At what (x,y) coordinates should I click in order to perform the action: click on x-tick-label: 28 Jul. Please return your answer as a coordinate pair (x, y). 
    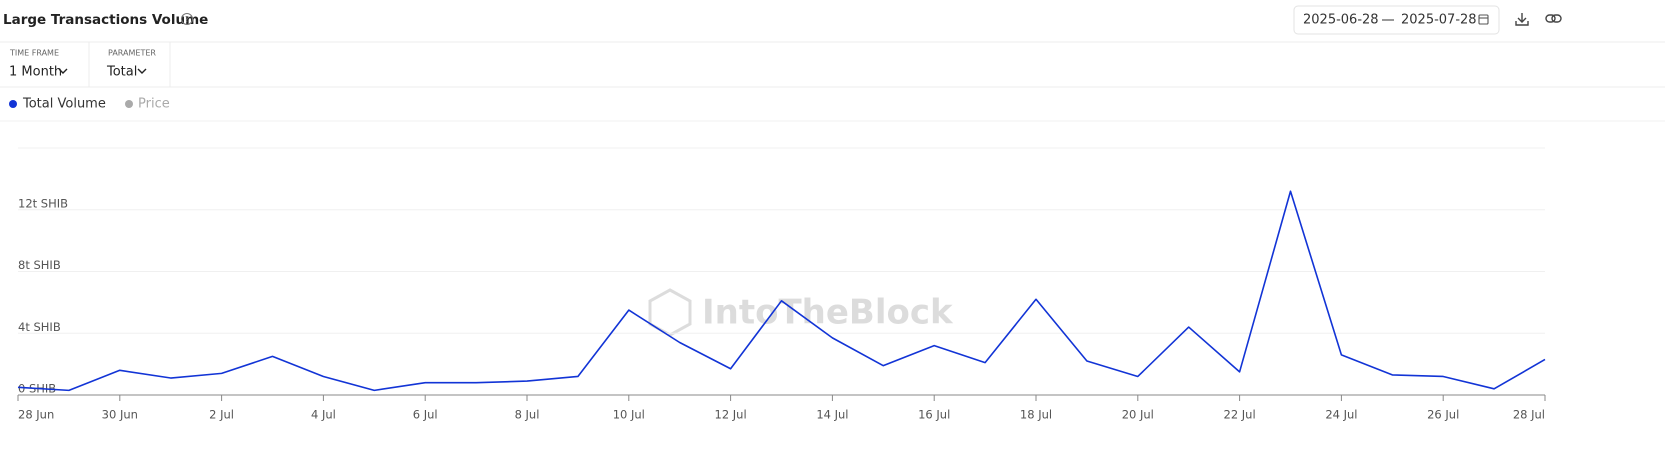
    Looking at the image, I should click on (1529, 415).